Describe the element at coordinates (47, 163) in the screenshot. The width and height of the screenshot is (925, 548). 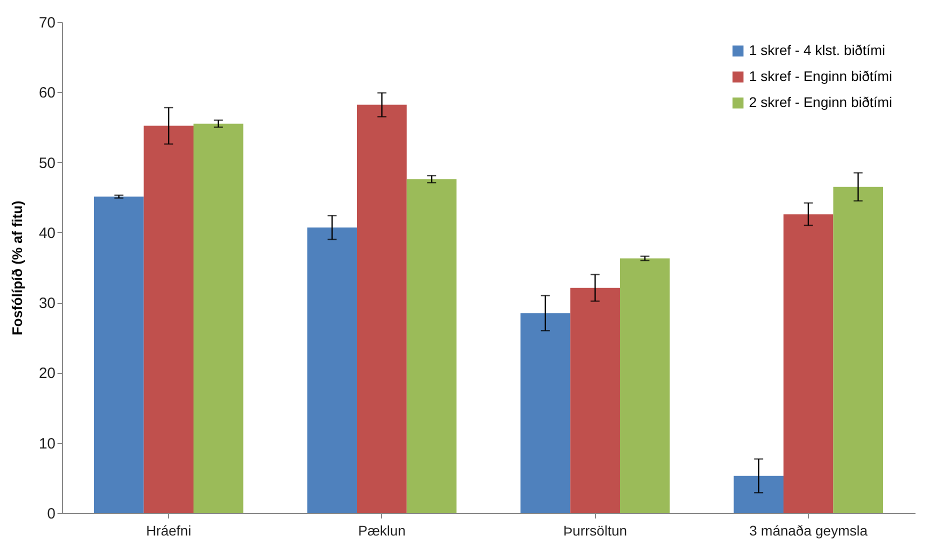
I see `y-tick-label: 50` at that location.